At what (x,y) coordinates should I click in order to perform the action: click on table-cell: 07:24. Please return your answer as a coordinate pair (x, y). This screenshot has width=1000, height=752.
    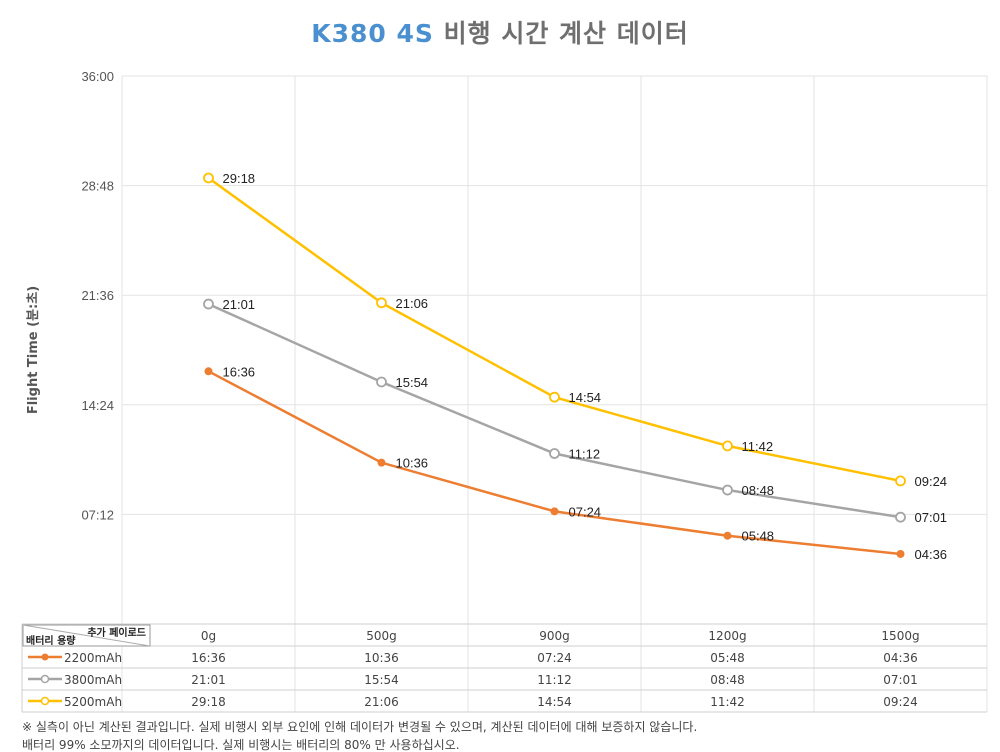
    Looking at the image, I should click on (554, 658).